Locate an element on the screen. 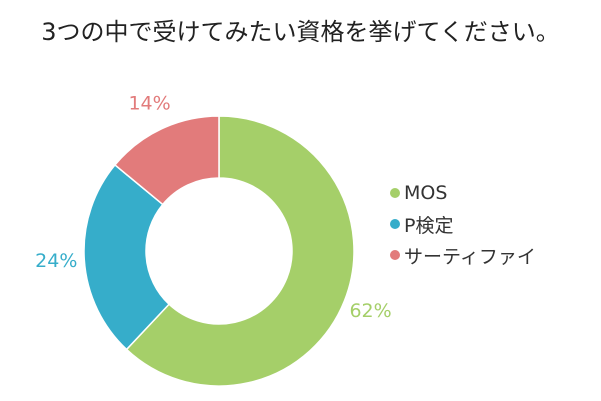  chart-title: 3つの中で受けてみたい資格を挙げてください。 is located at coordinates (300, 32).